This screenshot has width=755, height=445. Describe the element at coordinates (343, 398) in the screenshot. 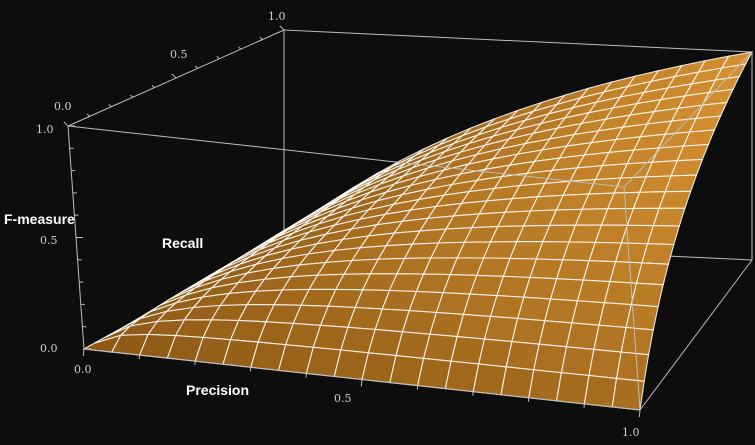

I see `x-tick-1: 0.5` at that location.